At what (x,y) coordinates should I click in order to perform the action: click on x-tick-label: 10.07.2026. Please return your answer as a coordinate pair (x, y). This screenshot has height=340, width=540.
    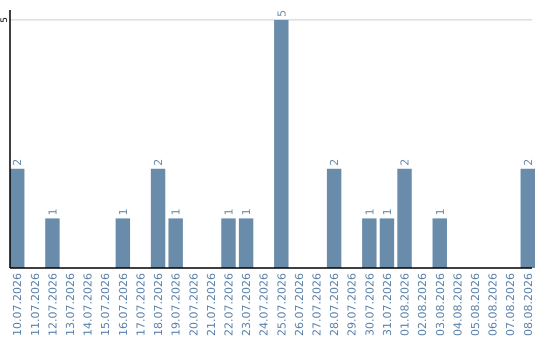
    Looking at the image, I should click on (17, 304).